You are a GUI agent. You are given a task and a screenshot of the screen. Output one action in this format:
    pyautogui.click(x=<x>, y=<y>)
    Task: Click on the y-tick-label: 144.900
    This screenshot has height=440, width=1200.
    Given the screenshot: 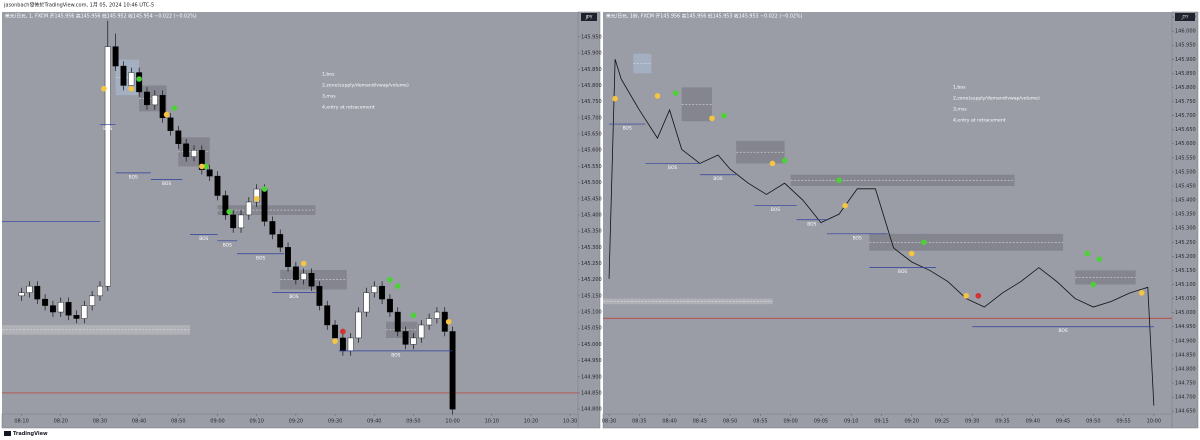 What is the action you would take?
    pyautogui.click(x=1185, y=341)
    